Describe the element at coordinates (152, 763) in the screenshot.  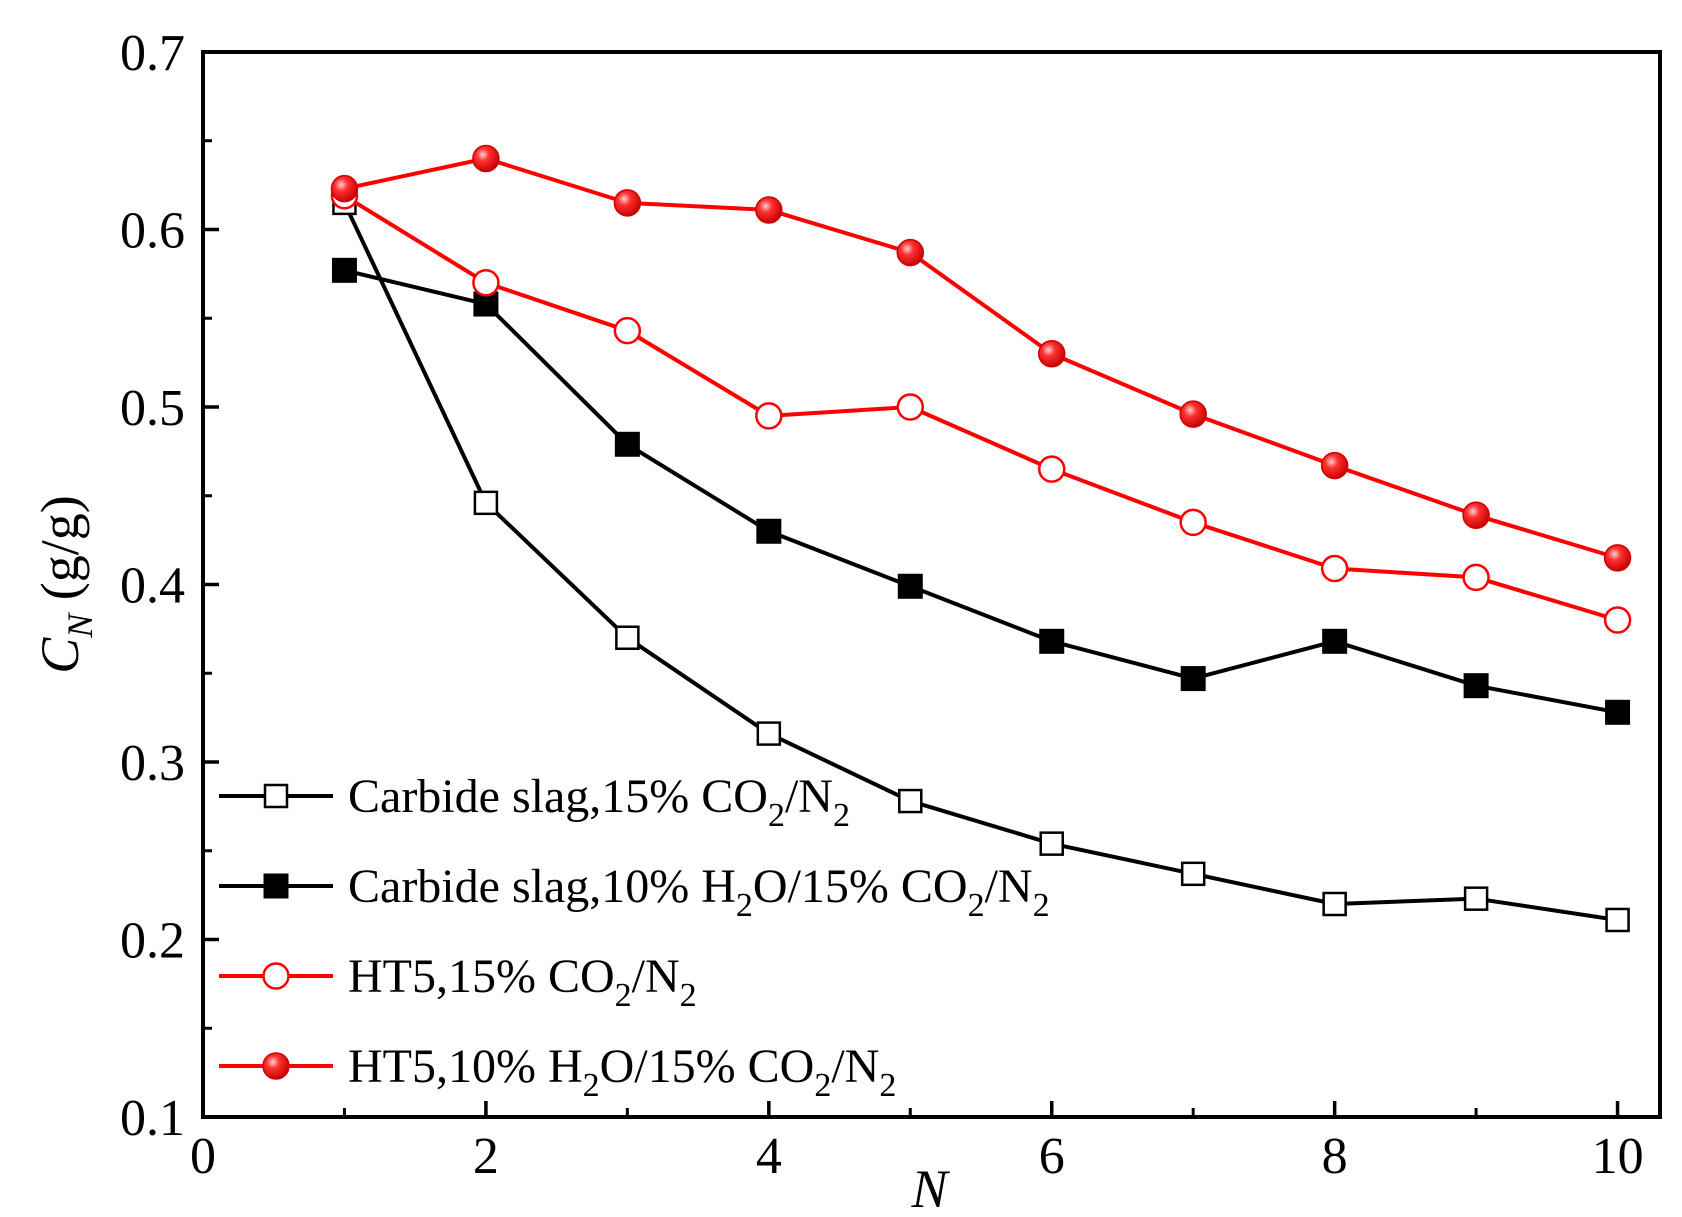
I see `y-tick-label: 0.3` at that location.